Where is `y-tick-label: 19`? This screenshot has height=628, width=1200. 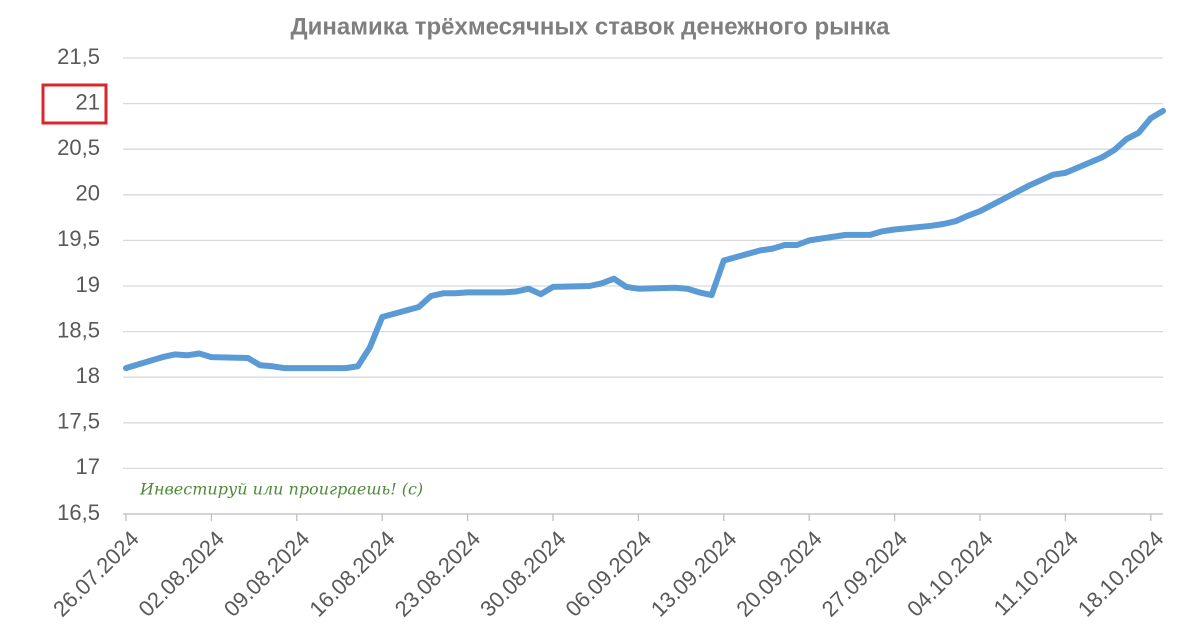
y-tick-label: 19 is located at coordinates (88, 284).